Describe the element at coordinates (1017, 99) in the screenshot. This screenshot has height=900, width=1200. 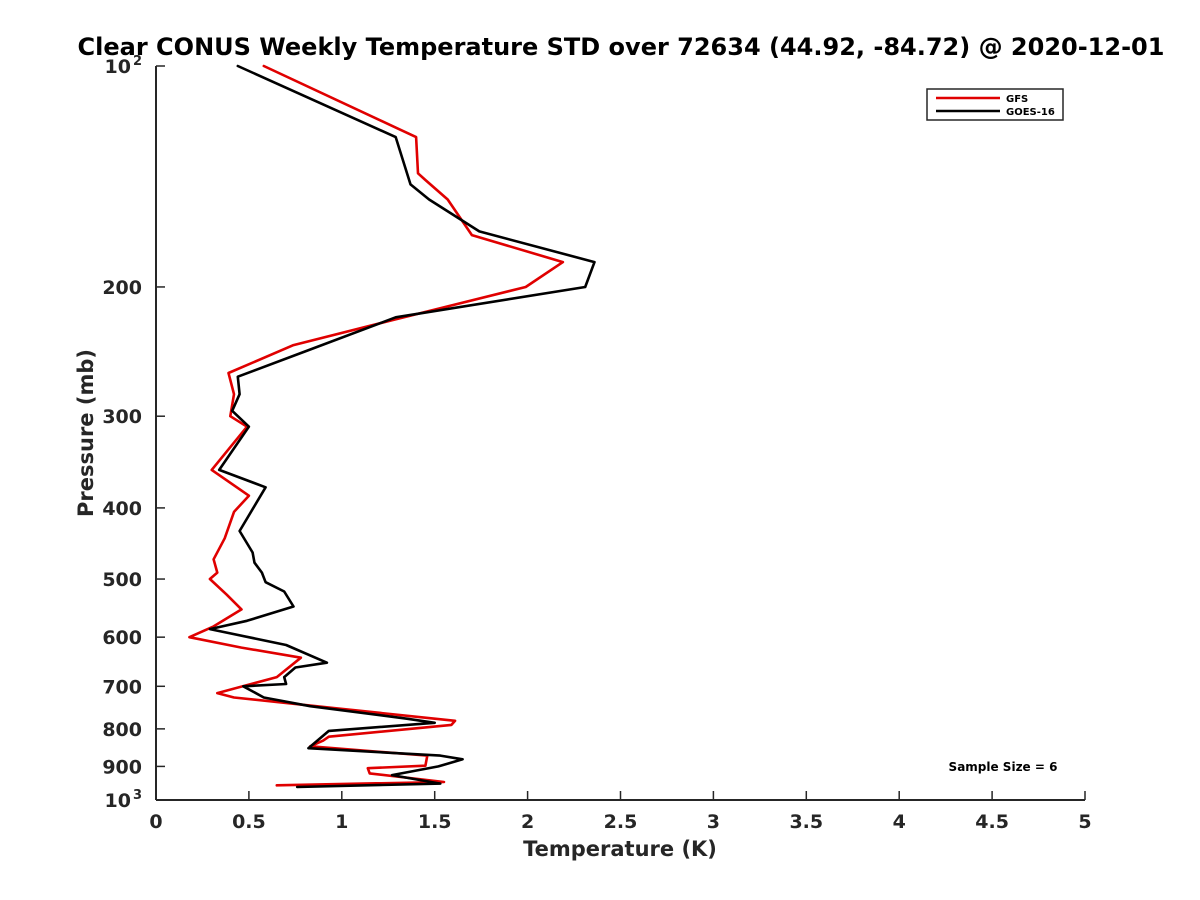
I see `legend-label-gfs: GFS` at that location.